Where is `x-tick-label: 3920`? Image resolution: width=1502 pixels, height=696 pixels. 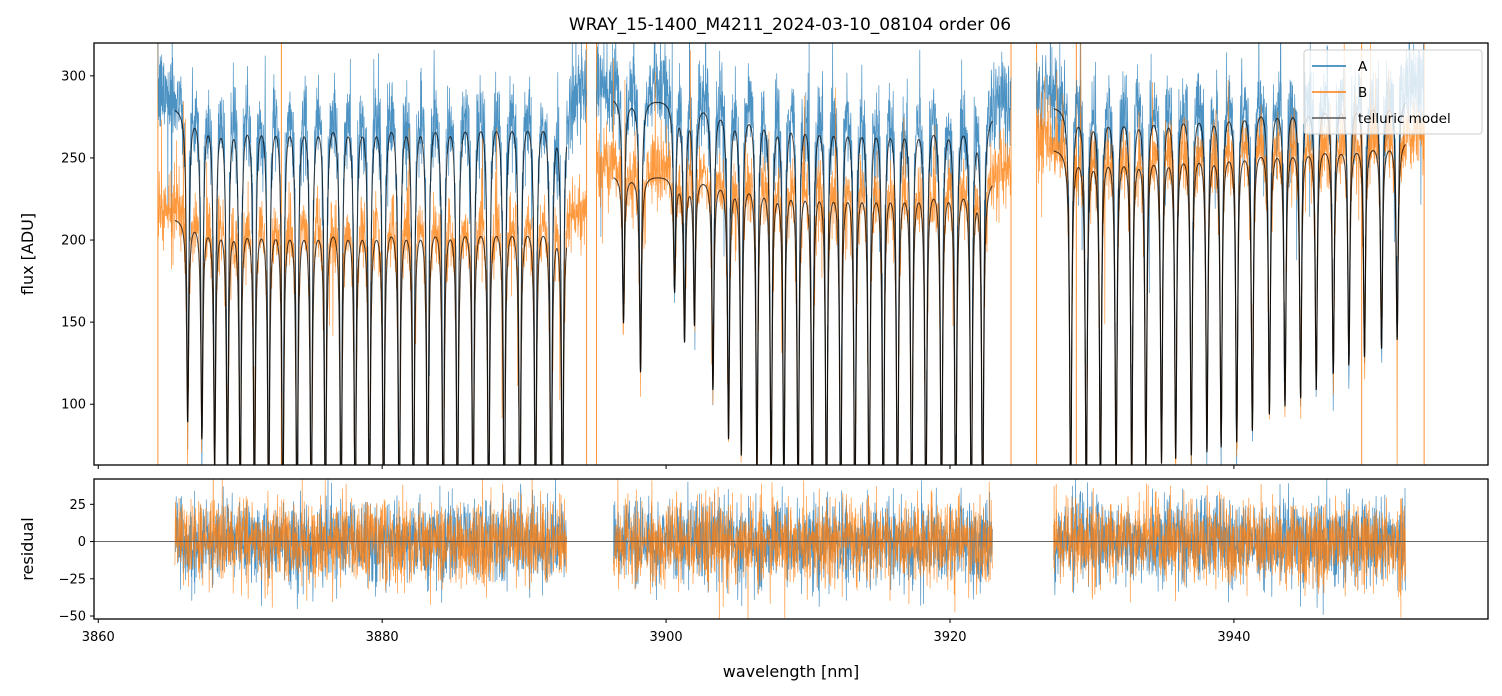
x-tick-label: 3920 is located at coordinates (949, 637).